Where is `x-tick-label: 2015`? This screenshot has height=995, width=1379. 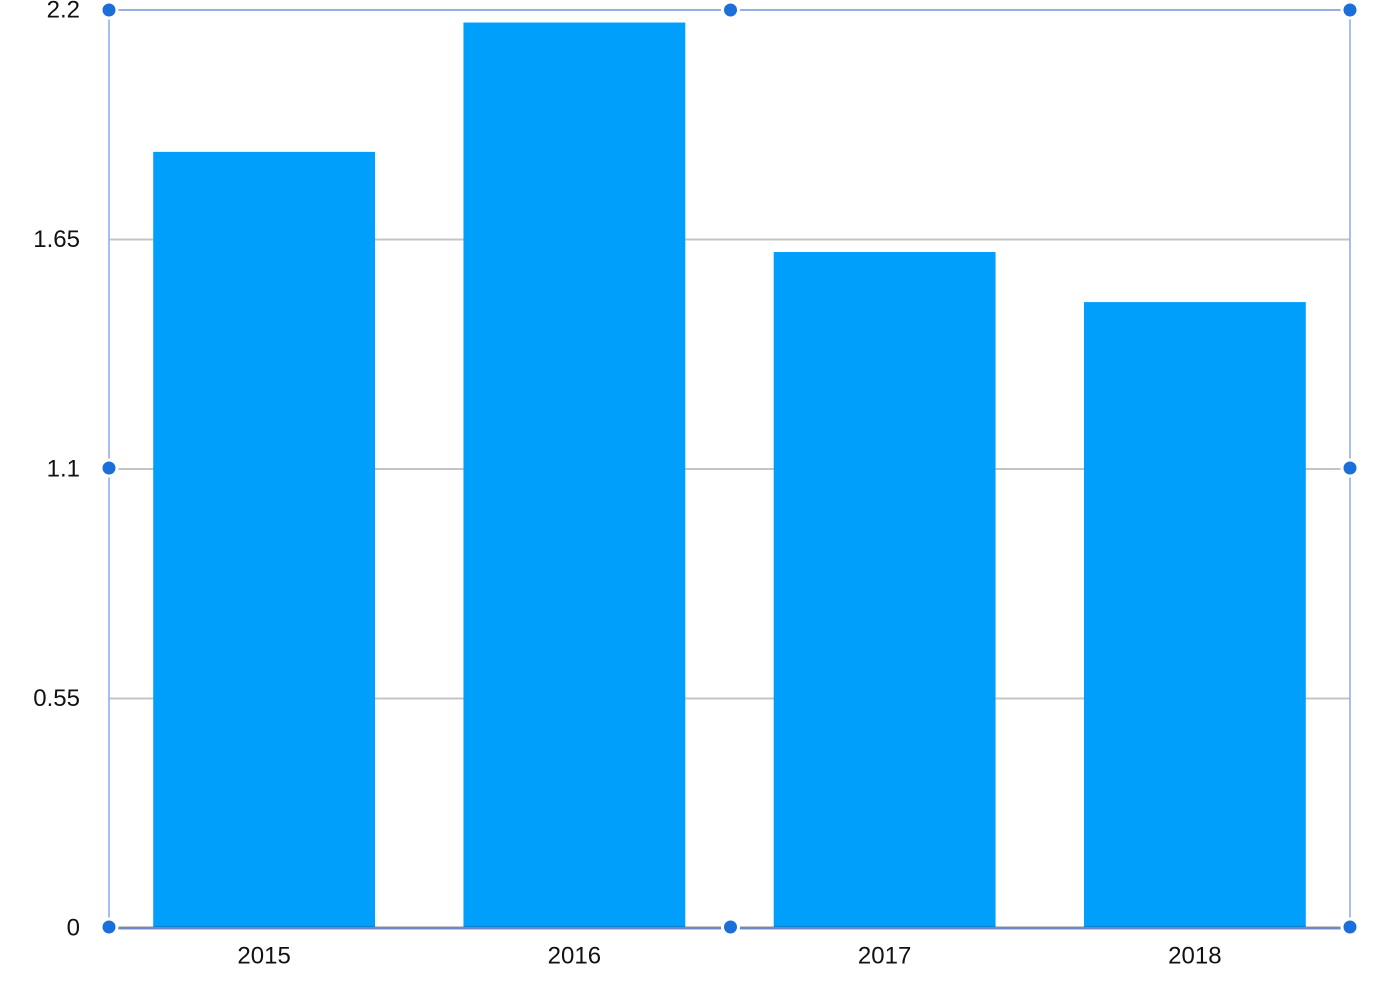
x-tick-label: 2015 is located at coordinates (263, 956).